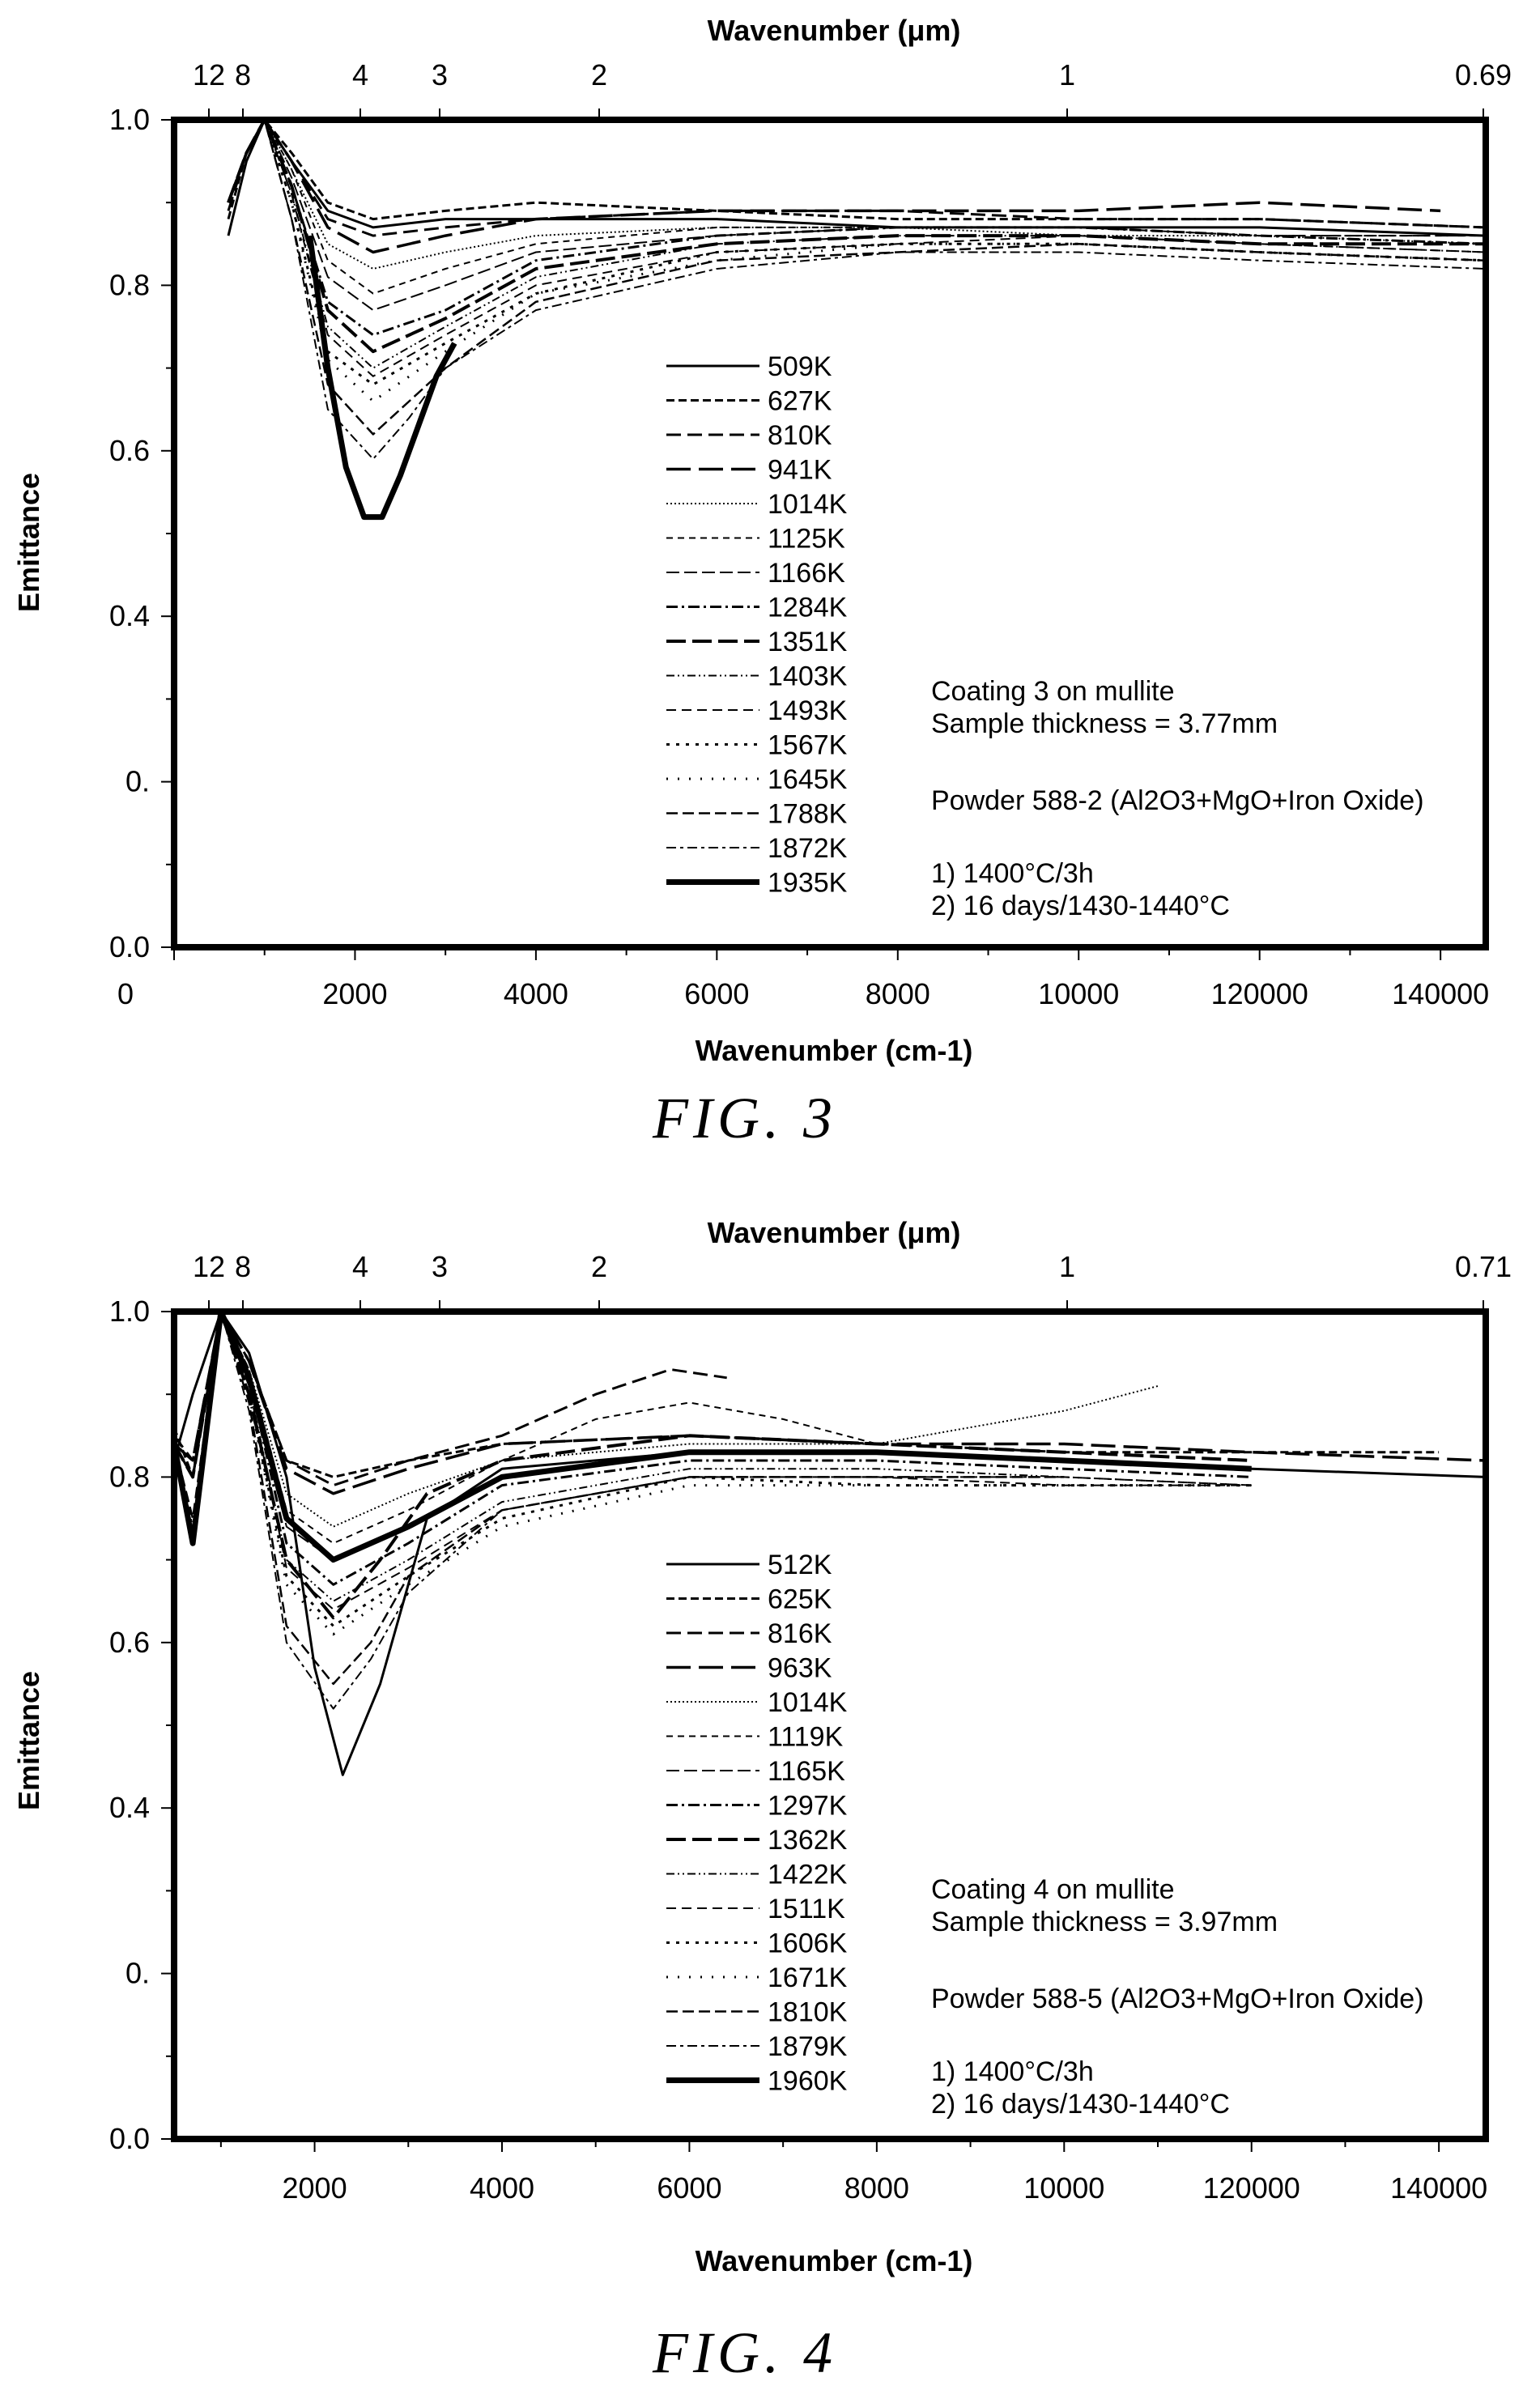 Image resolution: width=1540 pixels, height=2394 pixels. What do you see at coordinates (800, 1633) in the screenshot?
I see `legend-label: 816K` at bounding box center [800, 1633].